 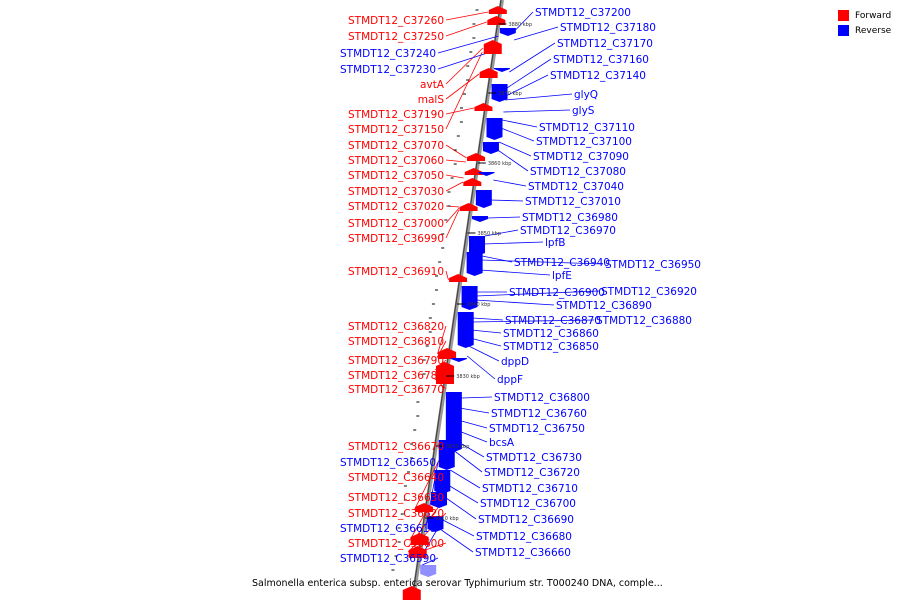 I want to click on forward-gene-label: STMDT12_C36670, so click(x=396, y=447).